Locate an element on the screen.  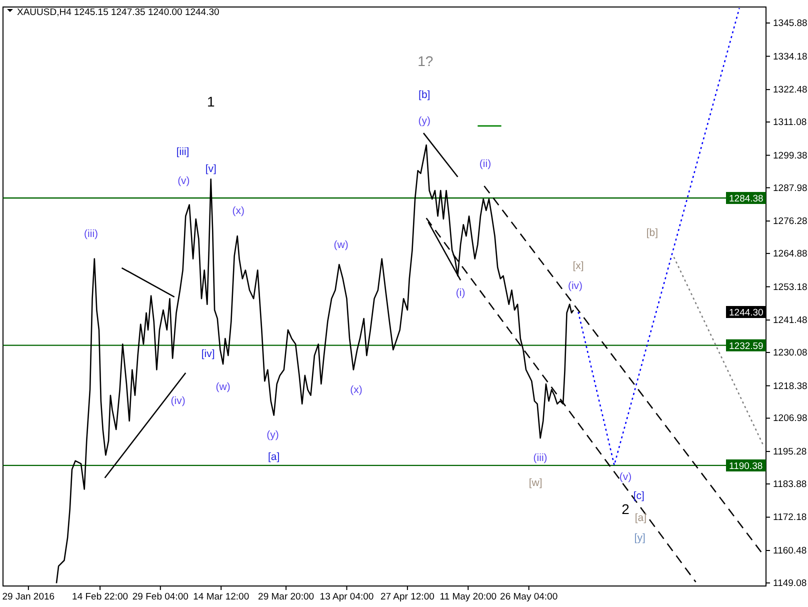
annotation: [iv] is located at coordinates (208, 354).